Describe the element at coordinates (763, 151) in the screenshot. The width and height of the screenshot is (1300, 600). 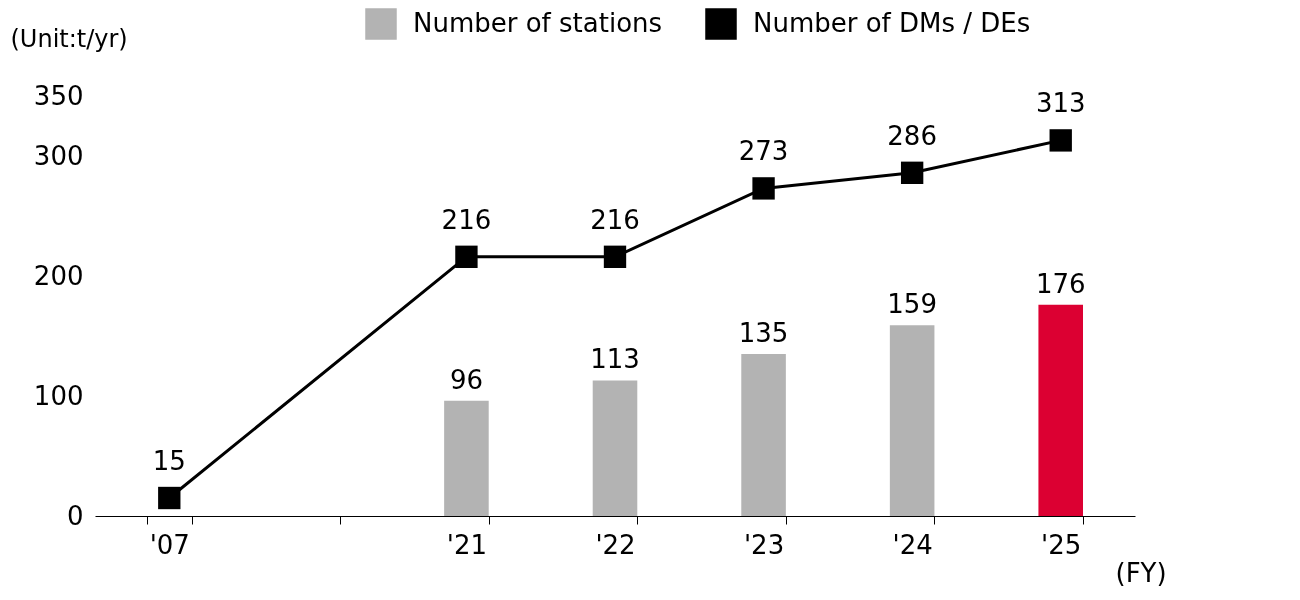
I see `data-label: 273` at that location.